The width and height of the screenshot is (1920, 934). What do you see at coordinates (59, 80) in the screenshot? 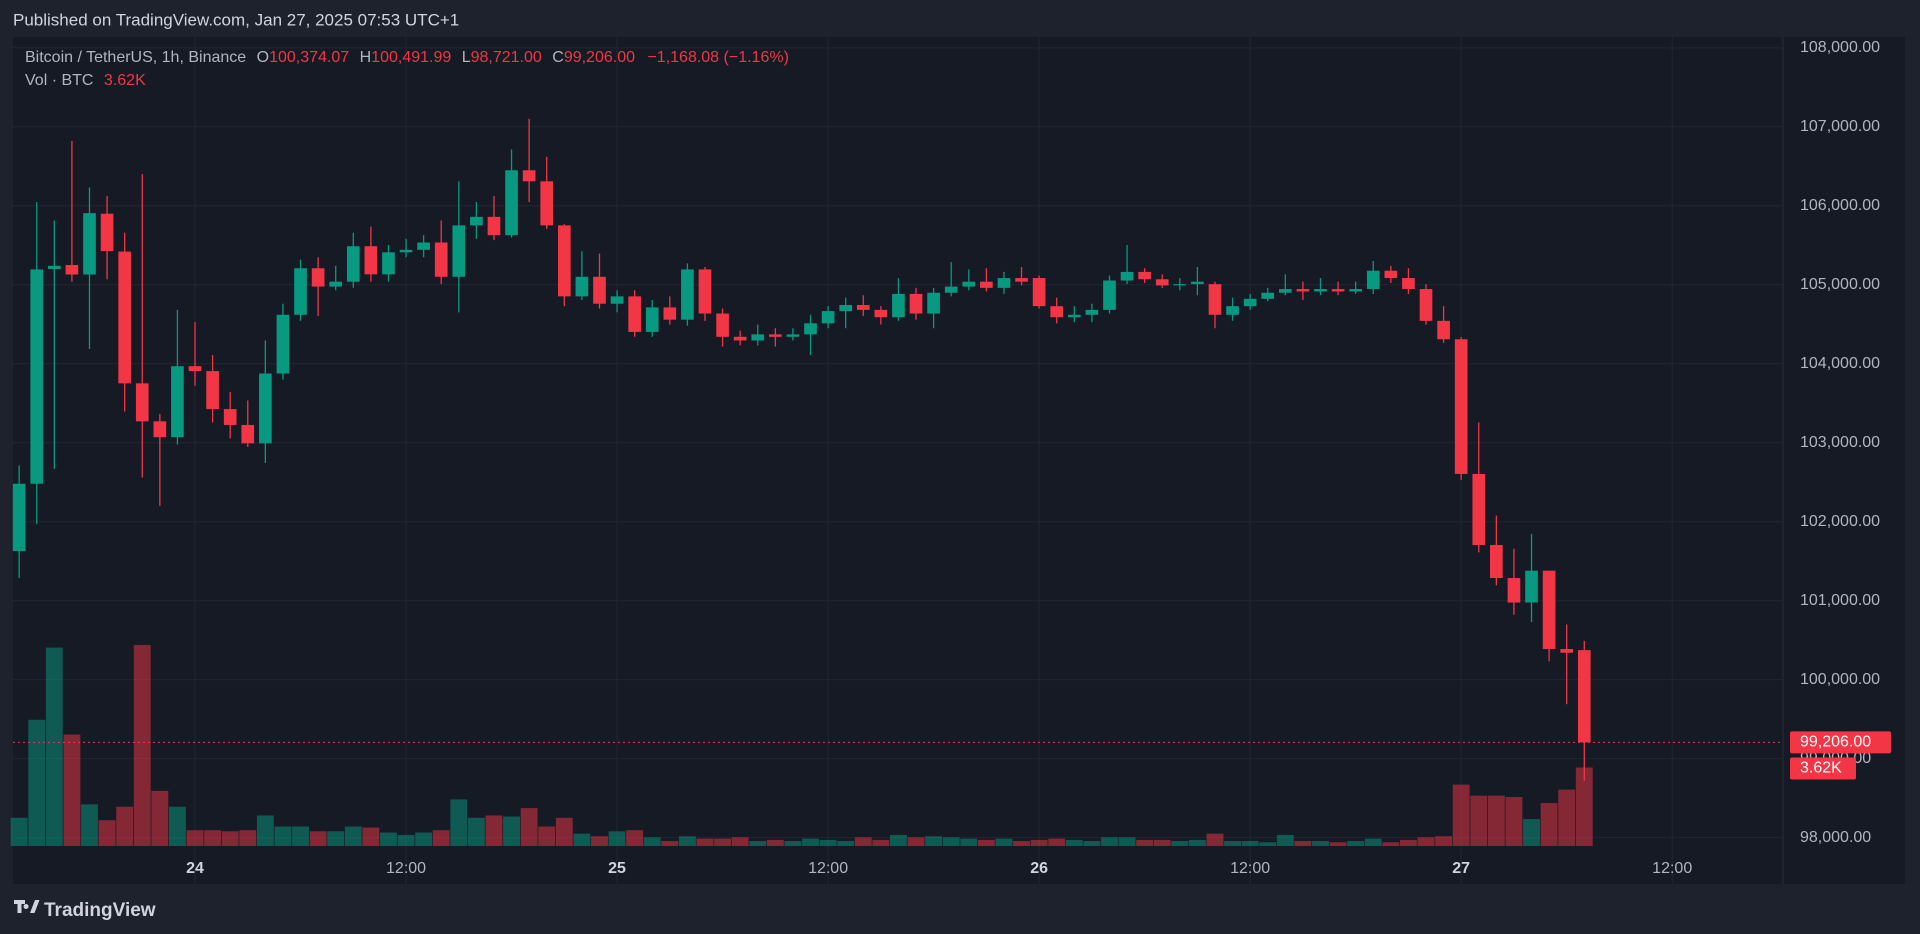
I see `vol-title: Vol · BTC` at bounding box center [59, 80].